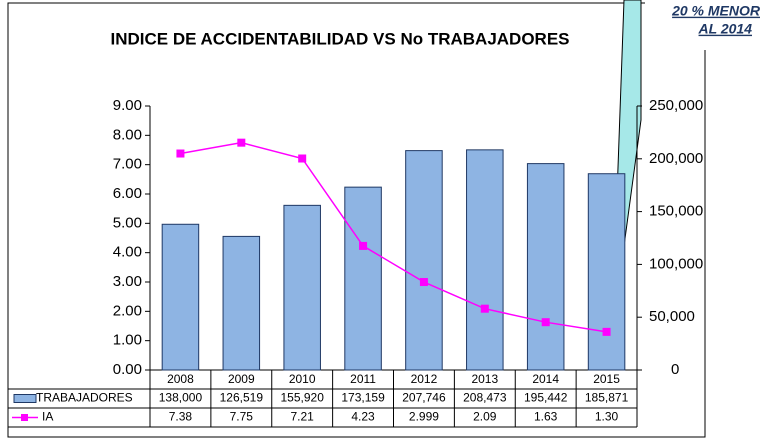 The image size is (784, 438). What do you see at coordinates (127, 369) in the screenshot?
I see `y-tick-label: 0.00` at bounding box center [127, 369].